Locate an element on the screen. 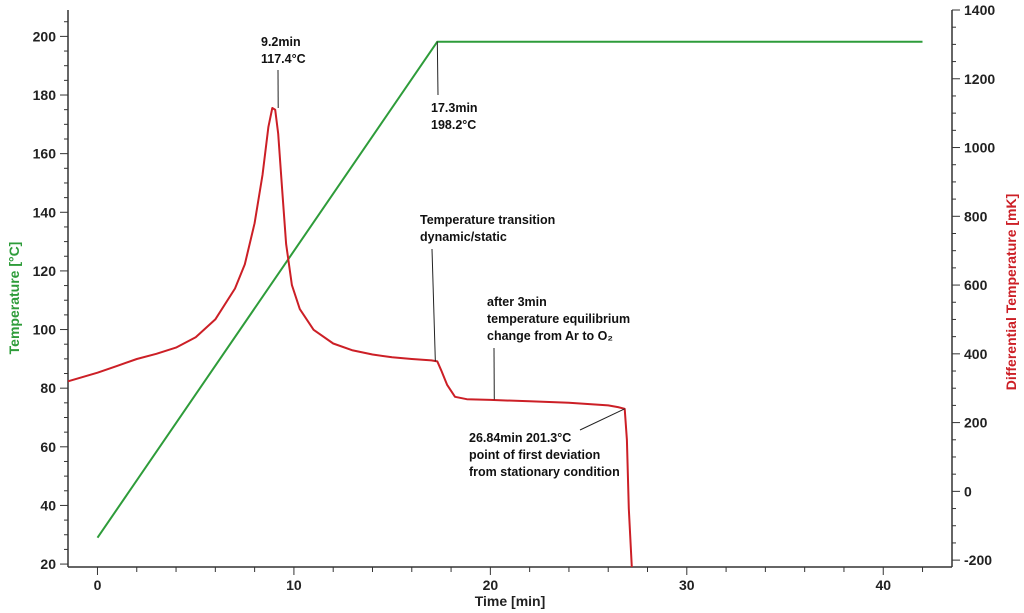 Image resolution: width=1024 pixels, height=613 pixels. annotation-text: Temperature transition is located at coordinates (487, 220).